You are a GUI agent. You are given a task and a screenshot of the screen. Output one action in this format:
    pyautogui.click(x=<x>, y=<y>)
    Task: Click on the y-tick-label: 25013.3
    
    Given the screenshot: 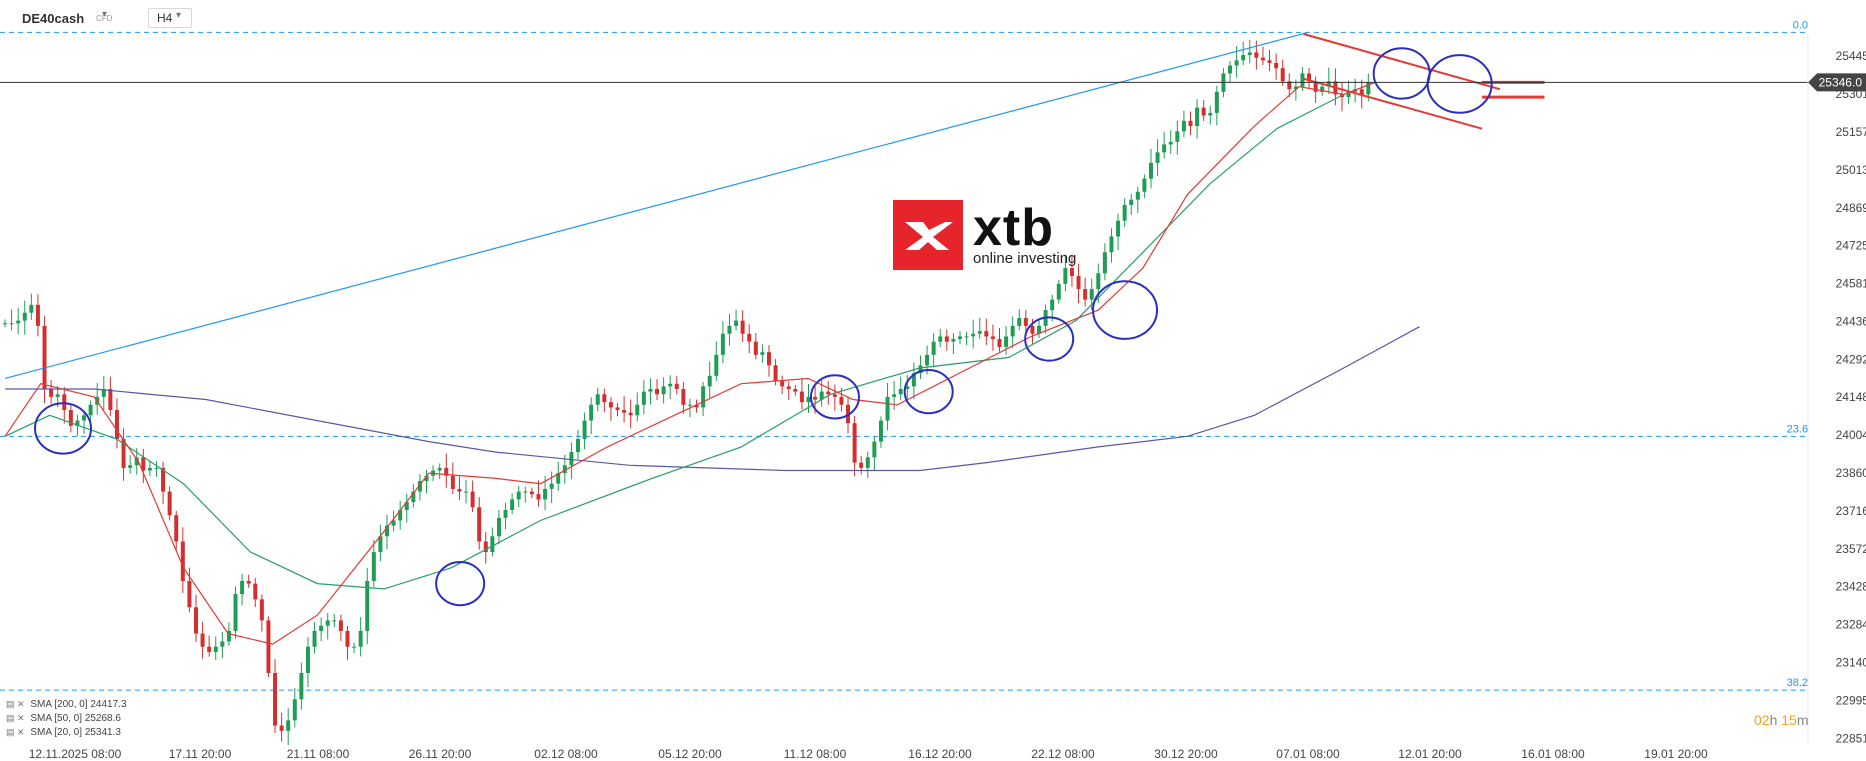 What is the action you would take?
    pyautogui.click(x=1851, y=170)
    